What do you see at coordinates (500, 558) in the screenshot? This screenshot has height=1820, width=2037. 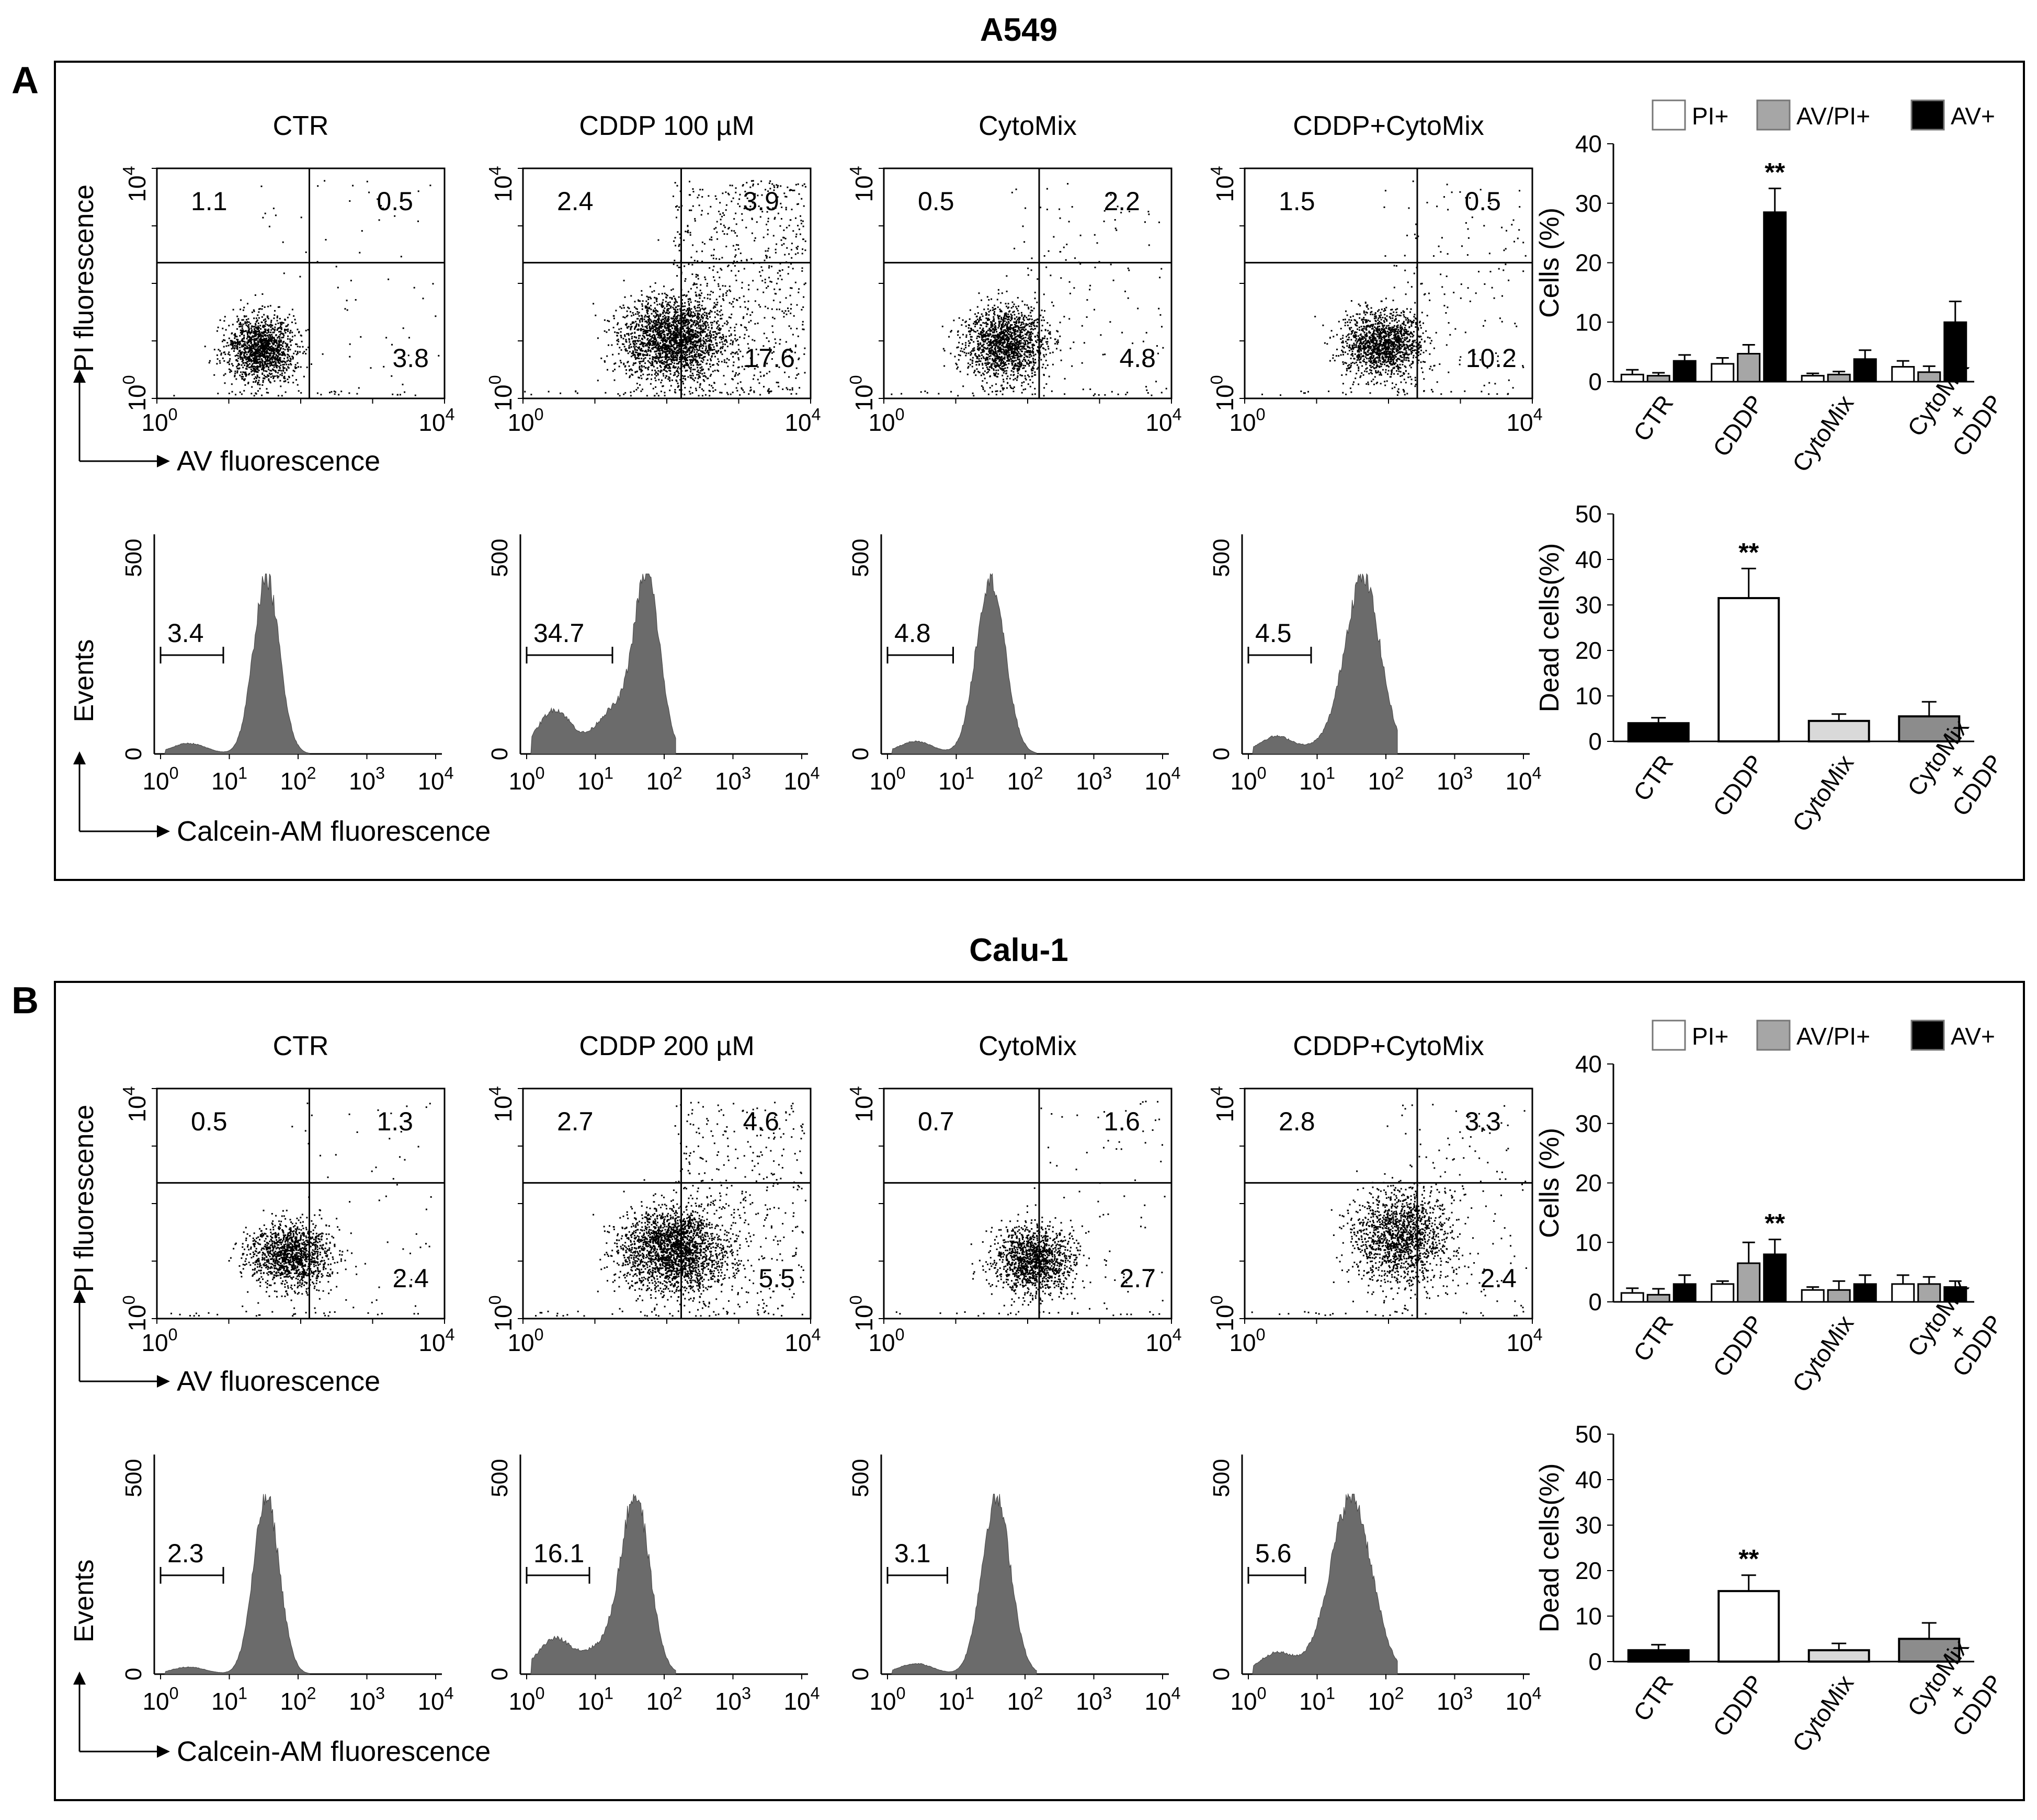 I see `histogram-y-tick-label: 500` at bounding box center [500, 558].